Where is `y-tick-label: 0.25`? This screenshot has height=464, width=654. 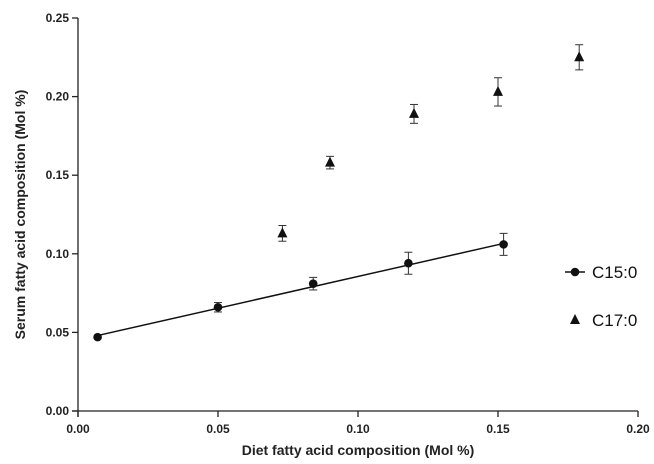
y-tick-label: 0.25 is located at coordinates (58, 18).